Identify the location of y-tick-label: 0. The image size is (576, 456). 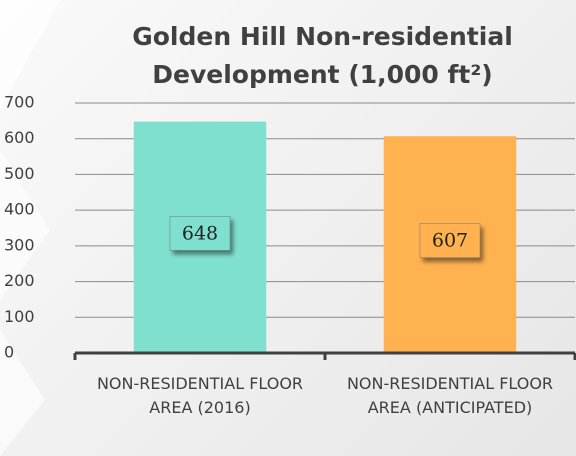
(9, 352).